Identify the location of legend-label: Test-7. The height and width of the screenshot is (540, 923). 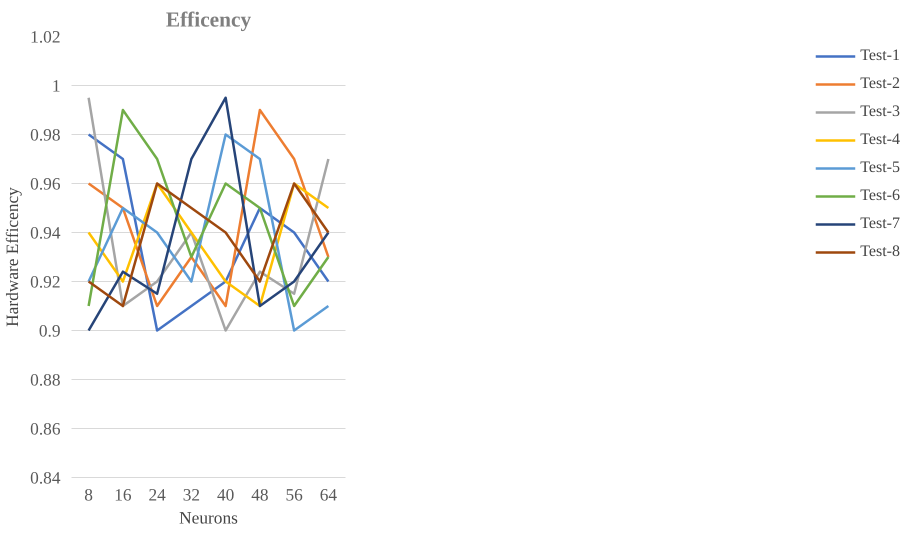
(880, 224).